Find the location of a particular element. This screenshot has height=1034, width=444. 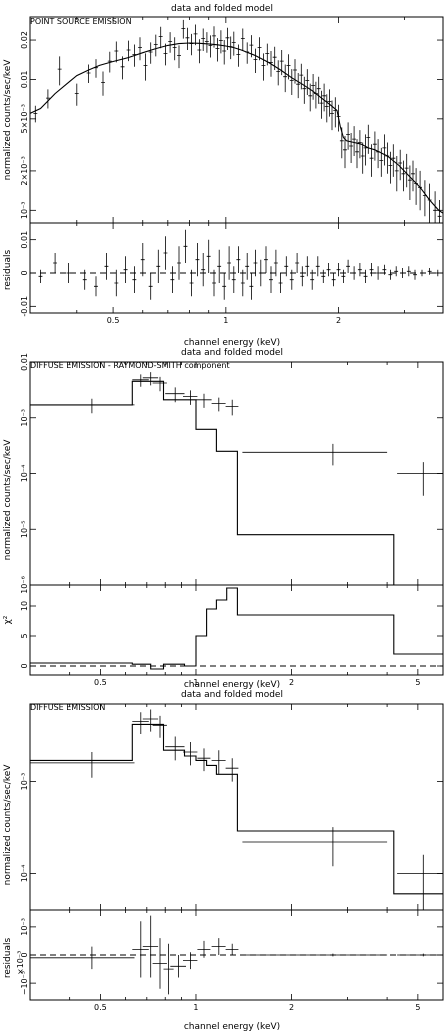

ylabel-5: normalized counts/sec/keV is located at coordinates (8, 825).